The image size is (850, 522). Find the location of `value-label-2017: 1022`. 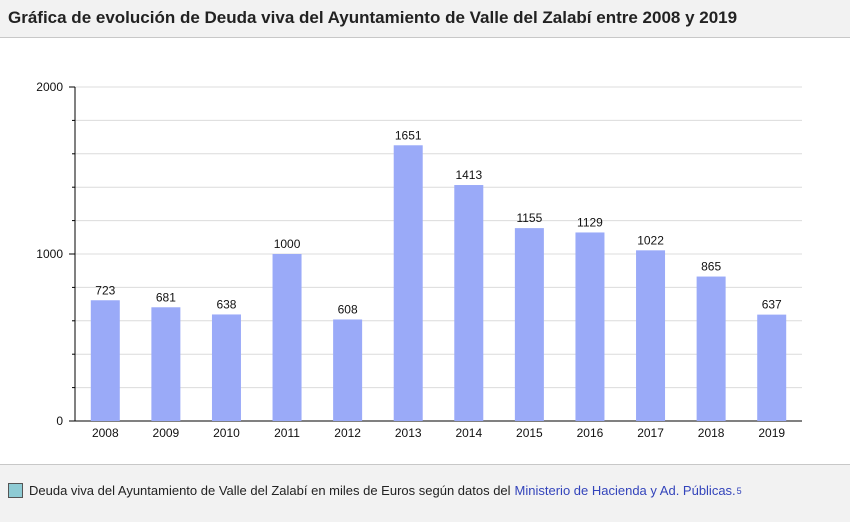

value-label-2017: 1022 is located at coordinates (650, 240).